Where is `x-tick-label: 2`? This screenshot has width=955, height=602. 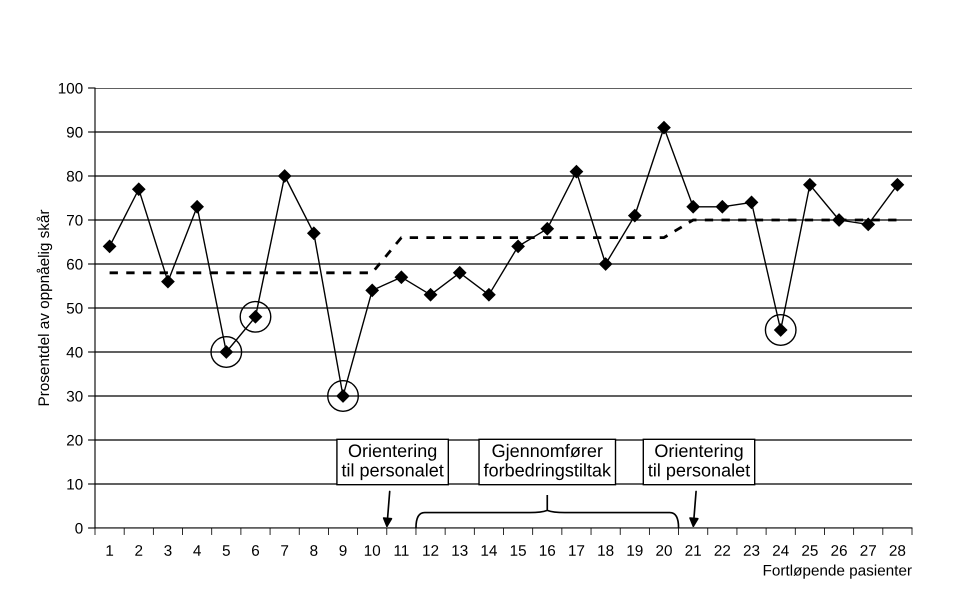
x-tick-label: 2 is located at coordinates (138, 550).